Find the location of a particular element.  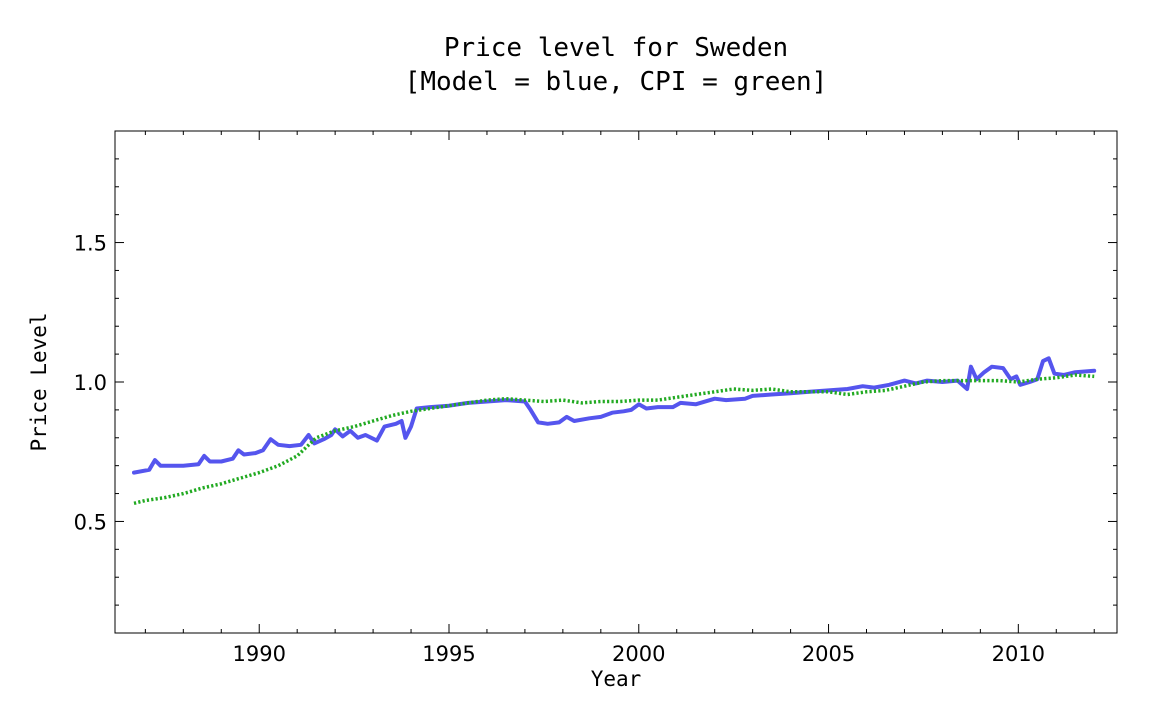

x-tick-label: 2010 is located at coordinates (1018, 654).